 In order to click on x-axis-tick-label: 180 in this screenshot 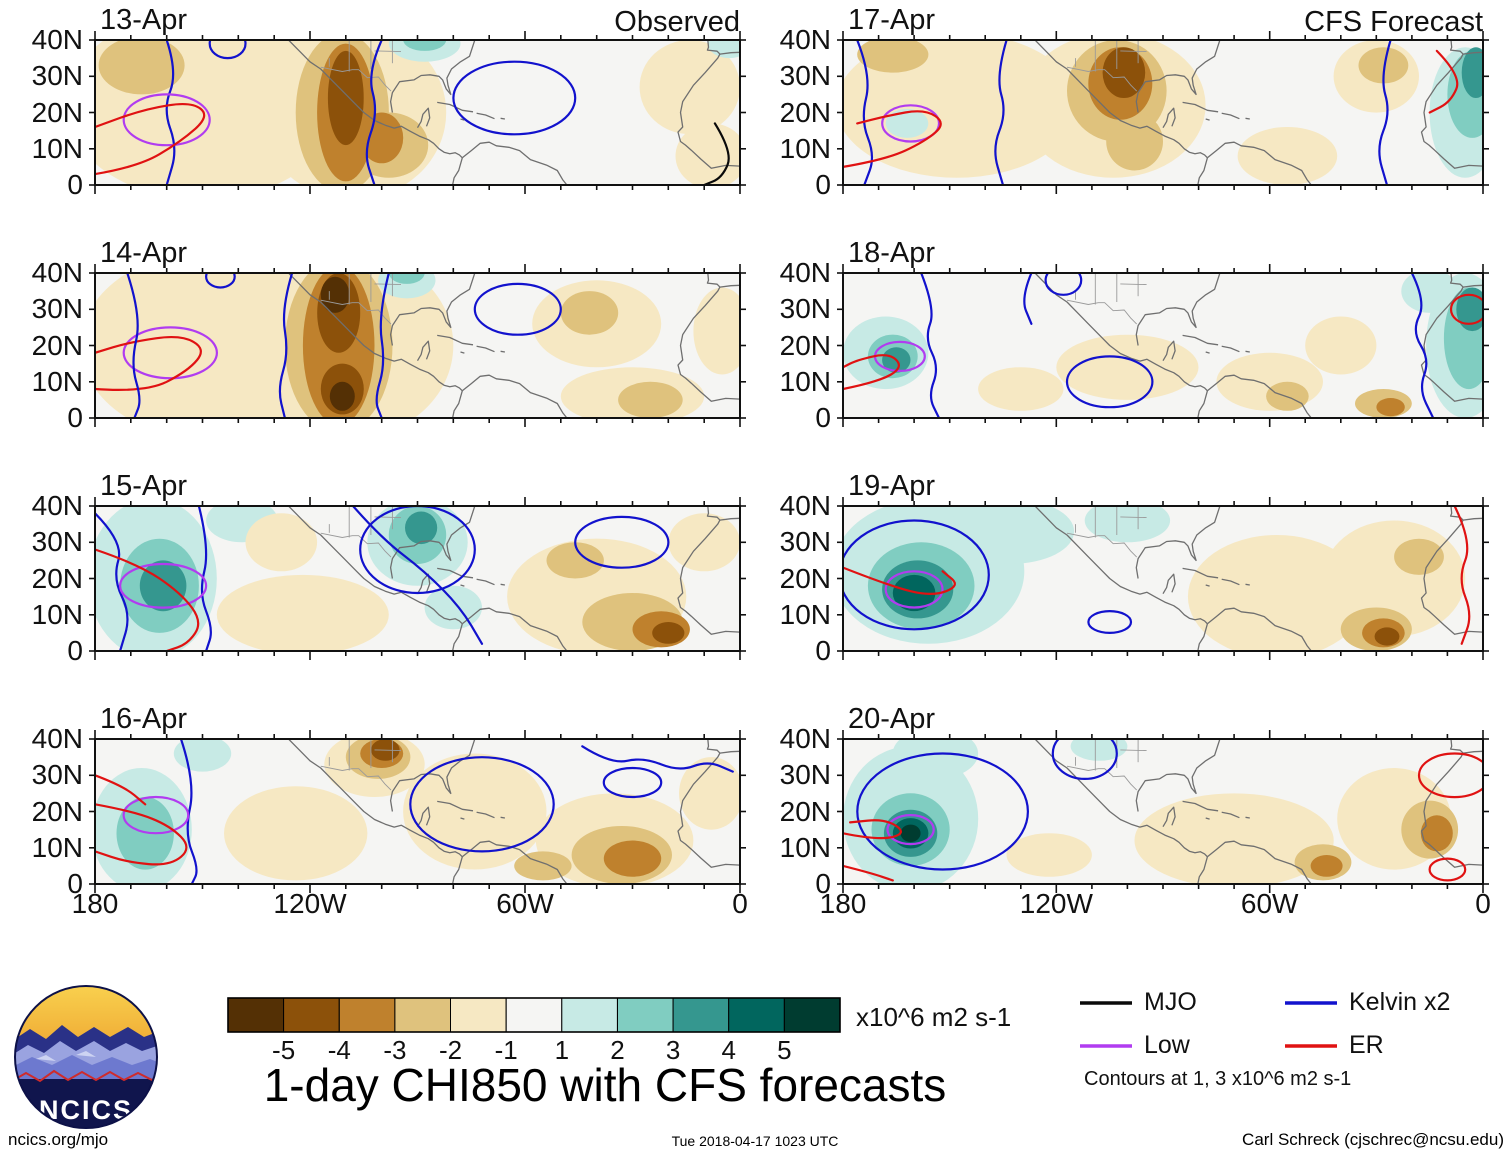, I will do `click(843, 903)`.